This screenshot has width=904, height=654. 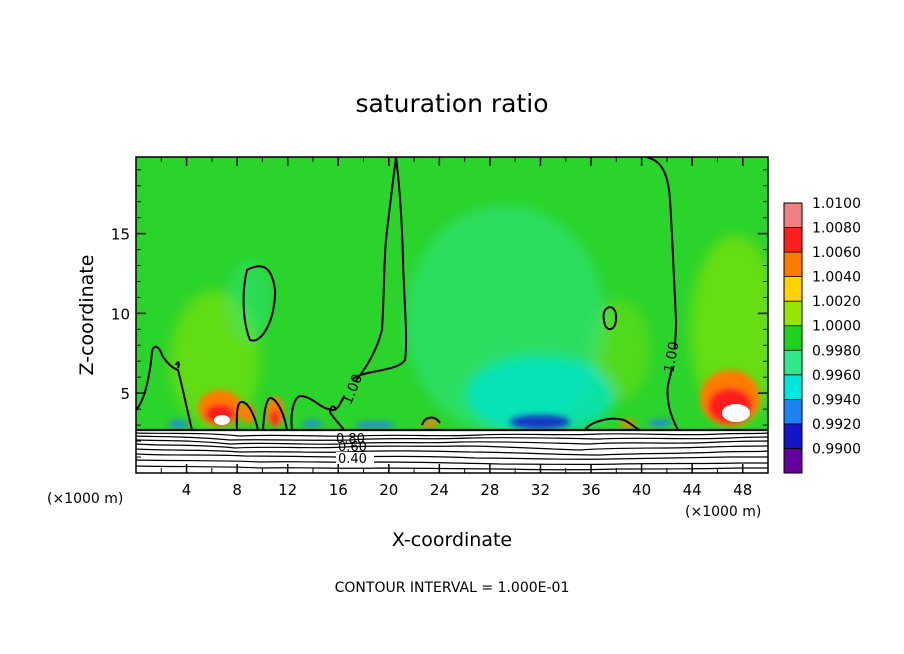 I want to click on colorbar-label: 0.9900, so click(x=836, y=449).